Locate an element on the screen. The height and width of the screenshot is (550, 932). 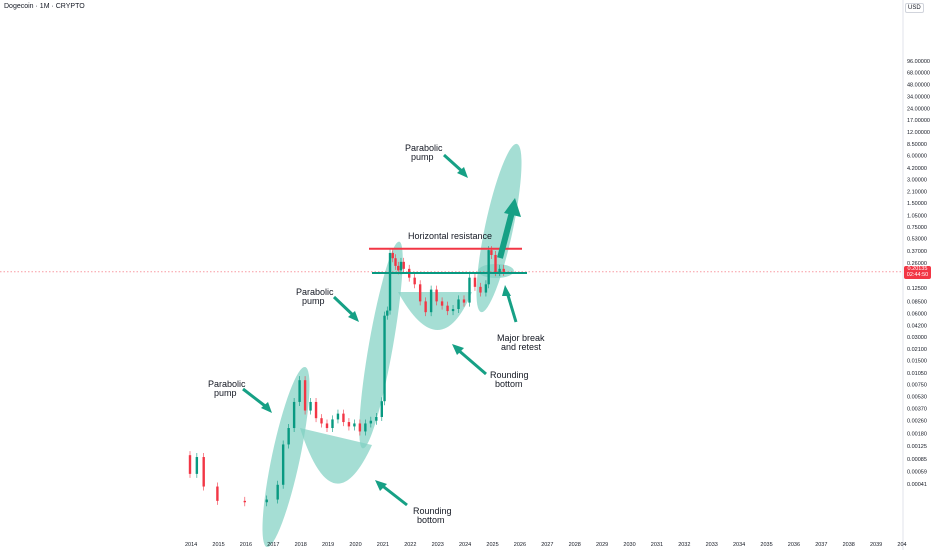
time-tick-label: 2021 is located at coordinates (383, 545).